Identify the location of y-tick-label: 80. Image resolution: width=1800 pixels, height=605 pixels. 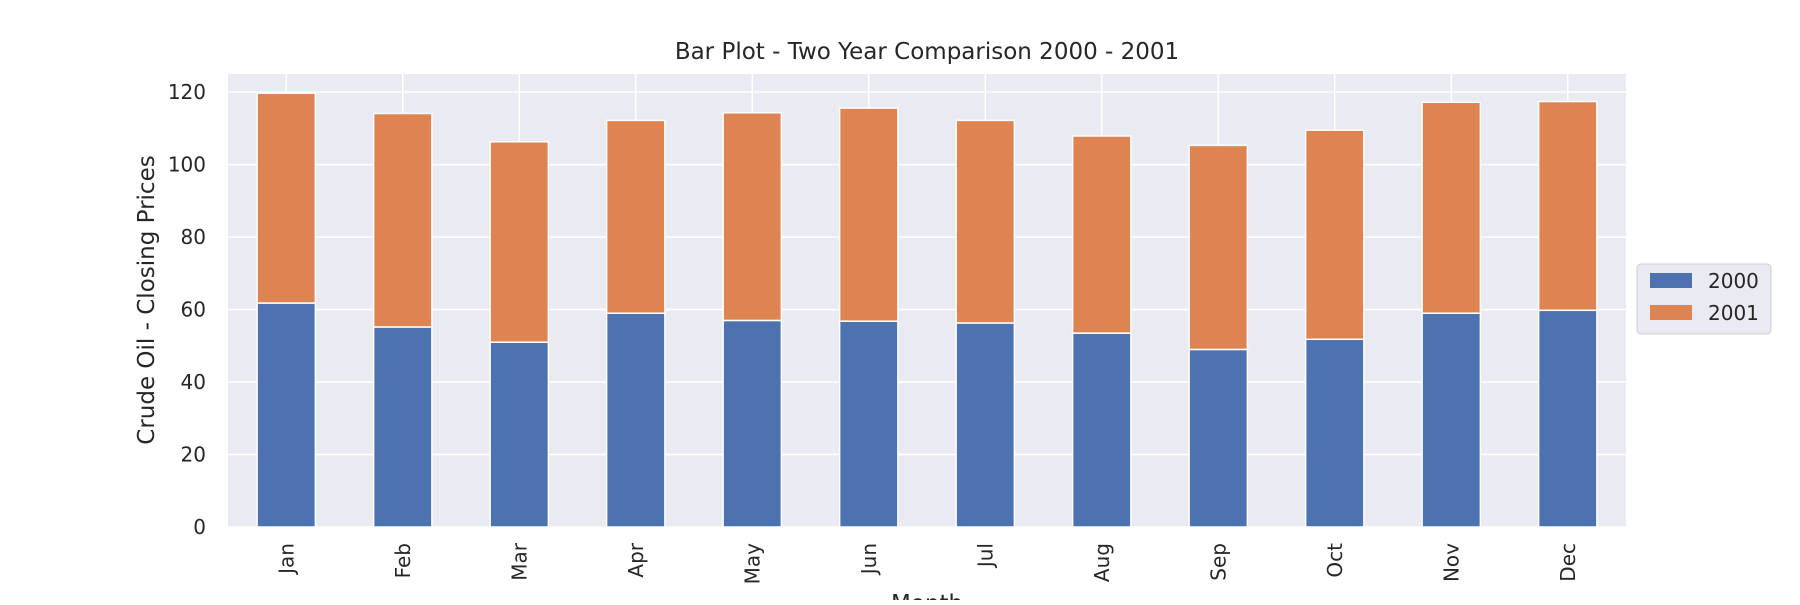
(193, 237).